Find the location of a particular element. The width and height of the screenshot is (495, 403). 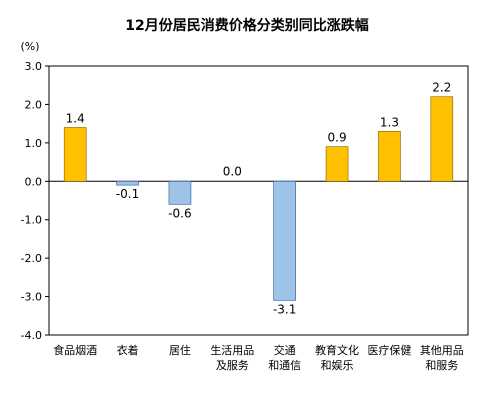

category-label-line: 及服务 is located at coordinates (232, 365).